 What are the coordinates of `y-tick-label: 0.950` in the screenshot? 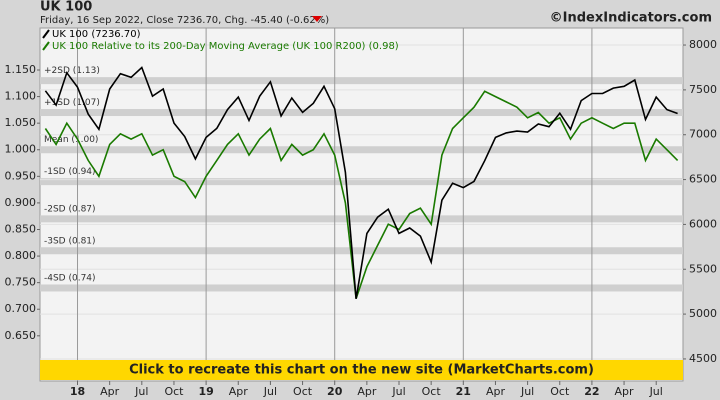 It's located at (21, 175).